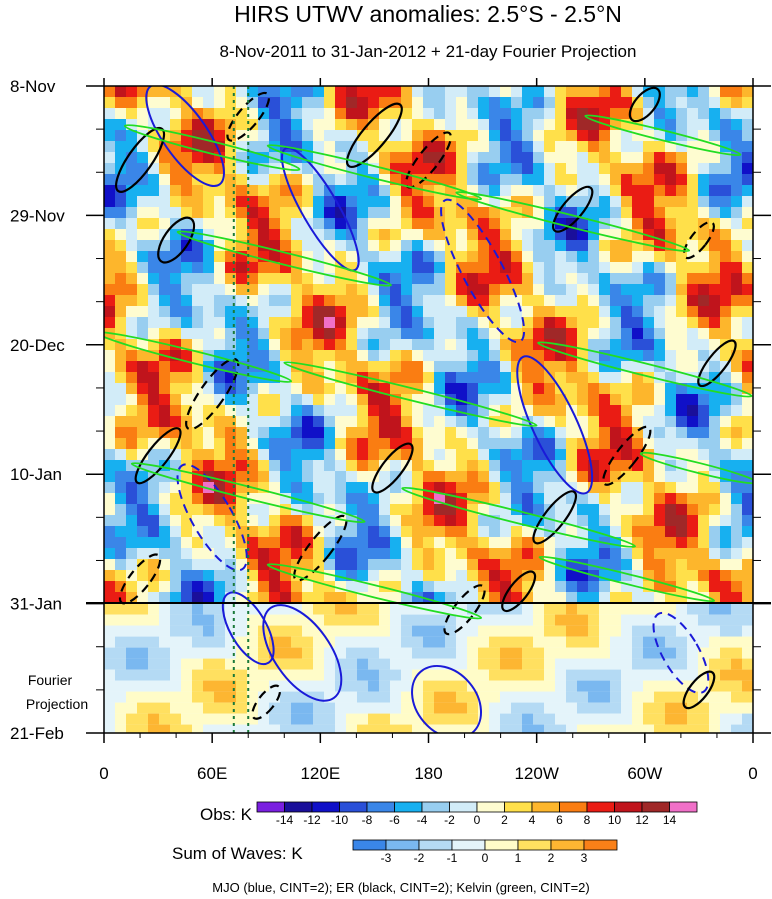 The height and width of the screenshot is (899, 772). What do you see at coordinates (340, 820) in the screenshot?
I see `colorbar-tick-label: -10` at bounding box center [340, 820].